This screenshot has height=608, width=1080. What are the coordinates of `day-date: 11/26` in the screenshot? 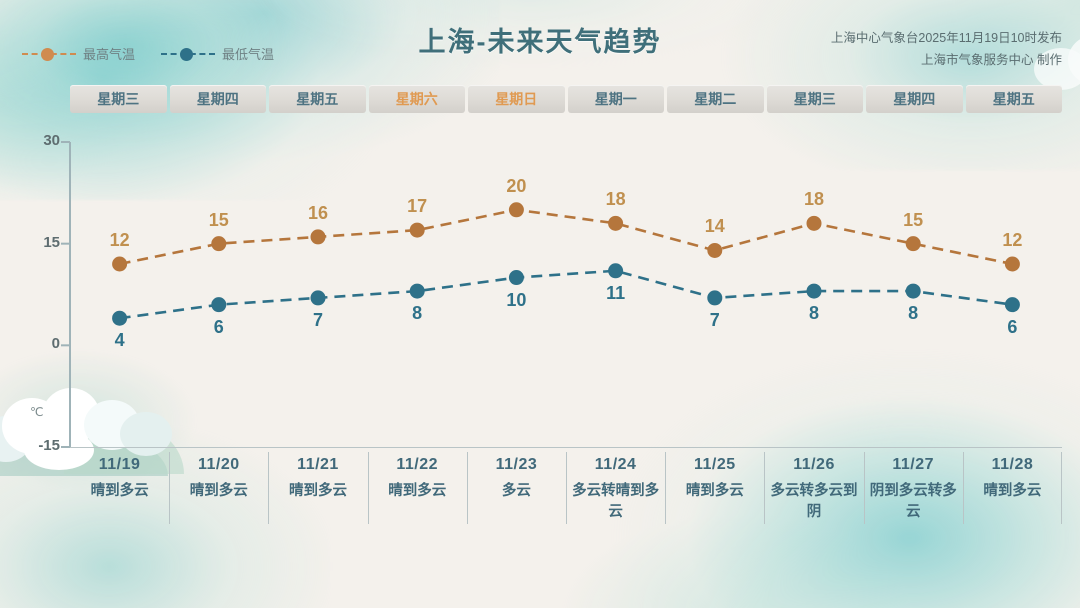 It's located at (814, 464).